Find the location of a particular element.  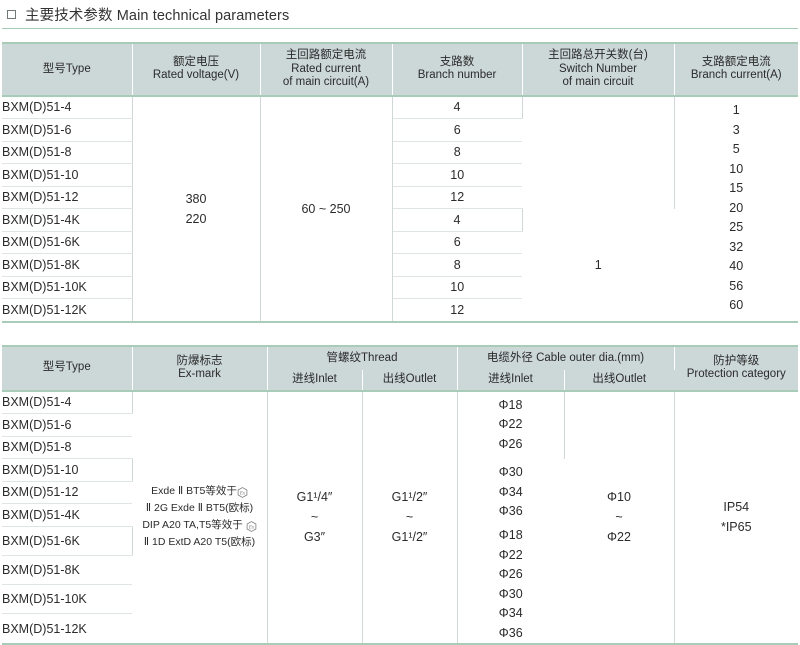

header-thread-inlet: 进线Inlet is located at coordinates (314, 380).